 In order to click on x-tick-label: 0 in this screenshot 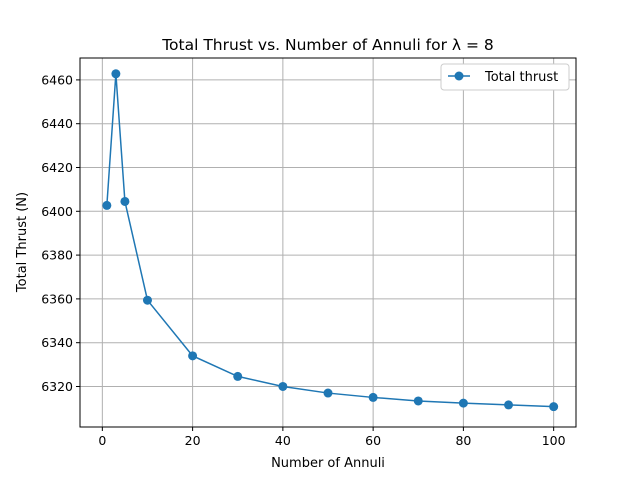, I will do `click(102, 440)`.